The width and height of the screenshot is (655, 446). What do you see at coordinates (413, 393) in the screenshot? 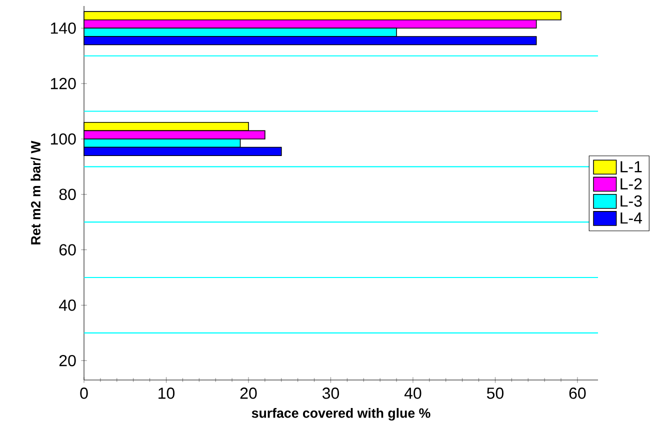
I see `x-tick-label: 40` at bounding box center [413, 393].